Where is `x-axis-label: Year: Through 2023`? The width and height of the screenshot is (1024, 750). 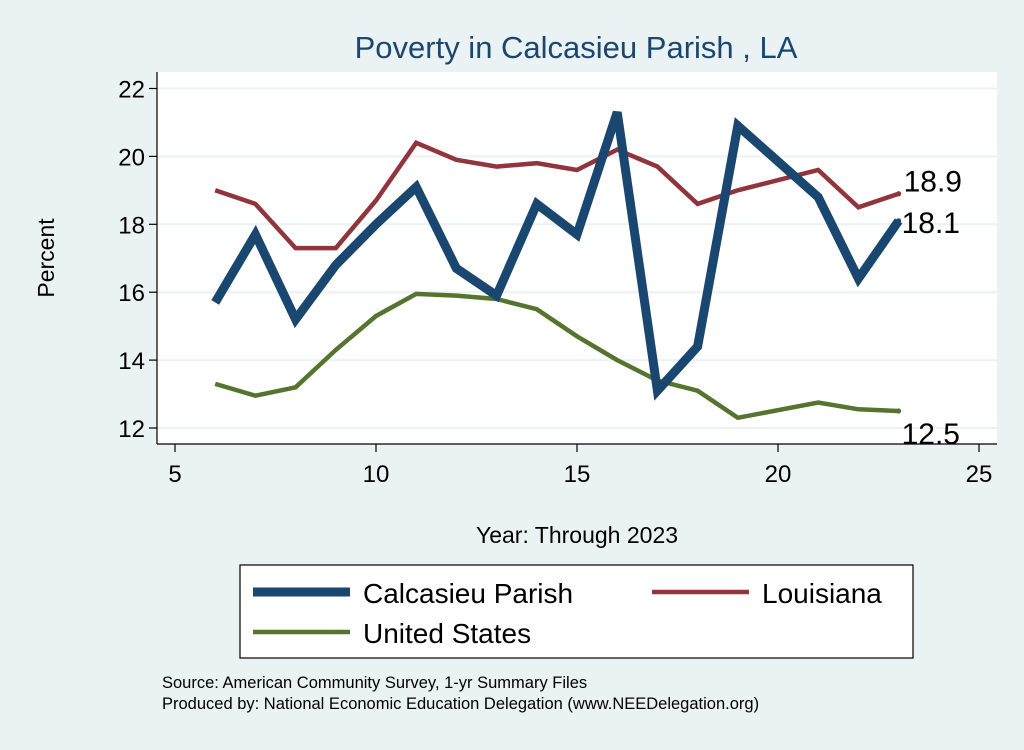 x-axis-label: Year: Through 2023 is located at coordinates (577, 535).